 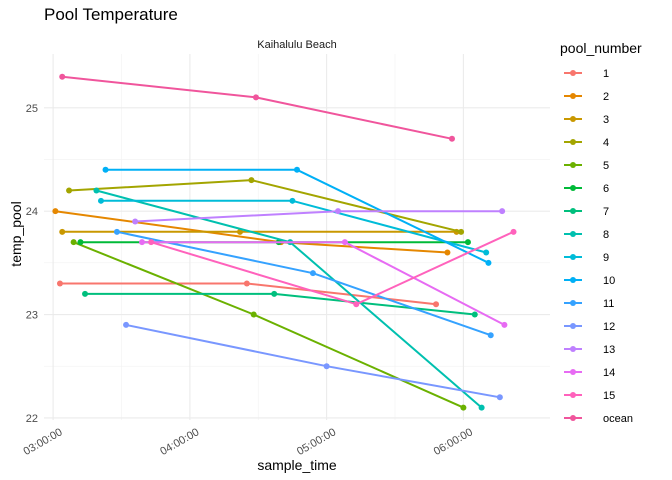 I want to click on facet-label: Kaihalulu Beach, so click(x=297, y=45).